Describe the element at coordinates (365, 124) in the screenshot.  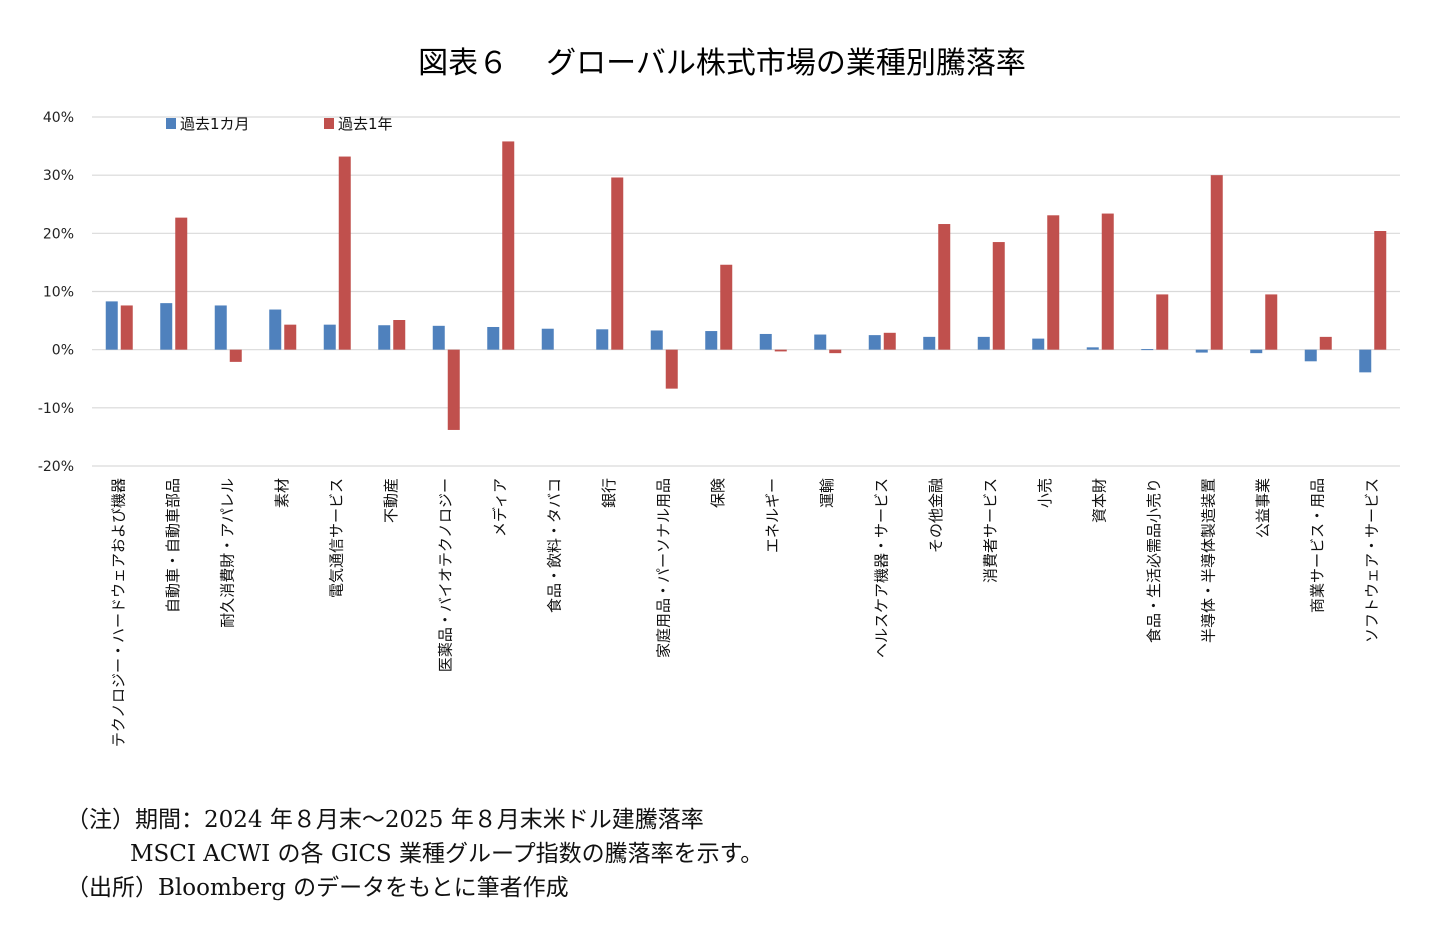
I see `legend-label: 過去1年` at that location.